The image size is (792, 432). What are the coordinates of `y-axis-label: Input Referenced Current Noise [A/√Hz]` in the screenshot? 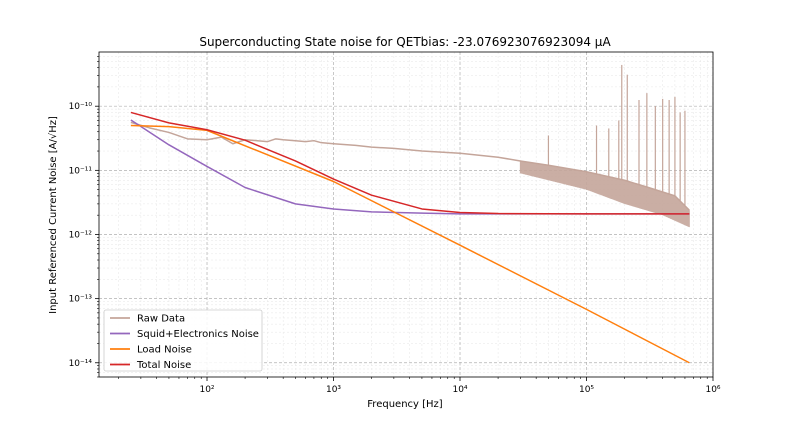 It's located at (53, 215).